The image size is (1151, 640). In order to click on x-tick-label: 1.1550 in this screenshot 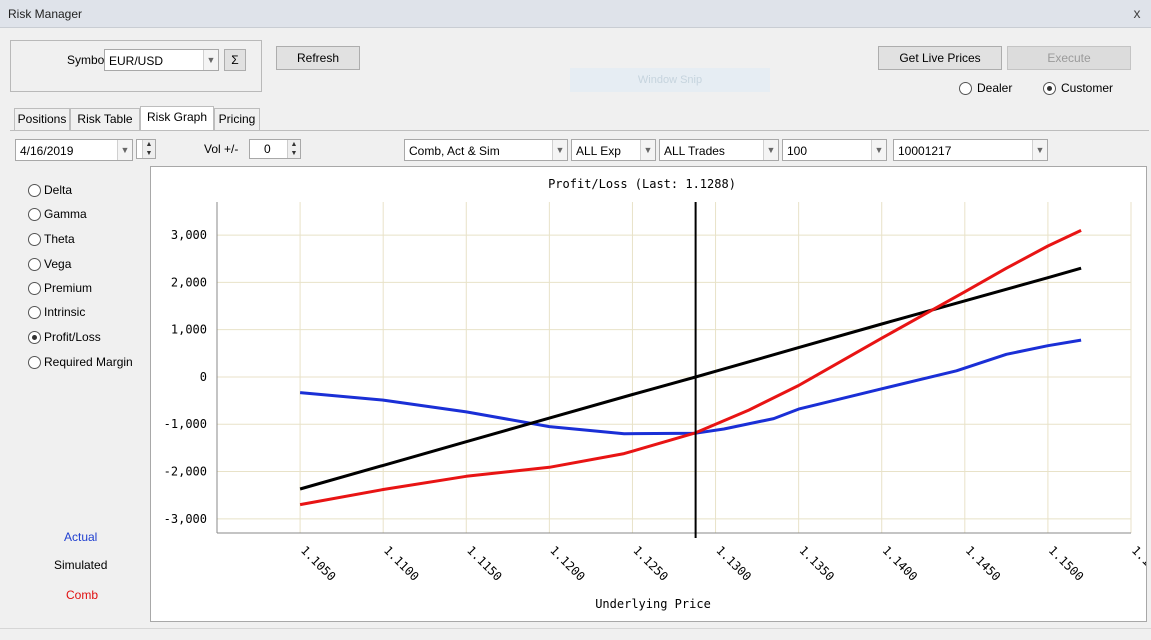, I will do `click(1137, 563)`.